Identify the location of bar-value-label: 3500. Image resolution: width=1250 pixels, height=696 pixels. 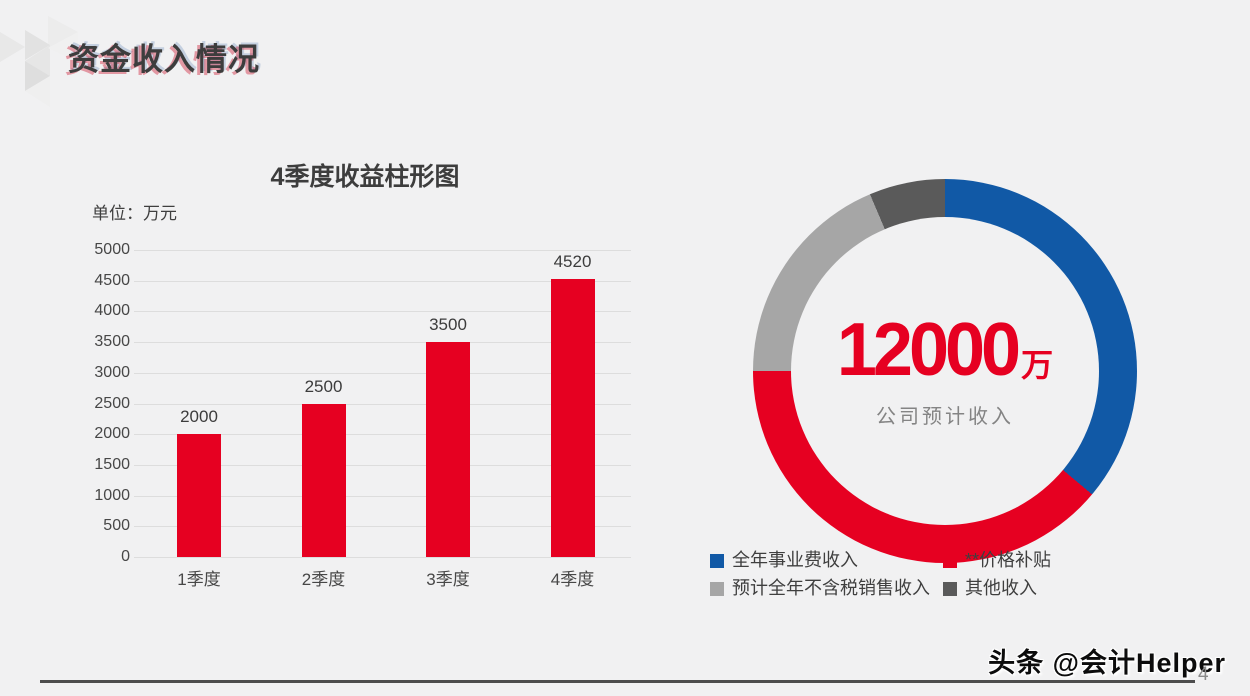
(448, 325).